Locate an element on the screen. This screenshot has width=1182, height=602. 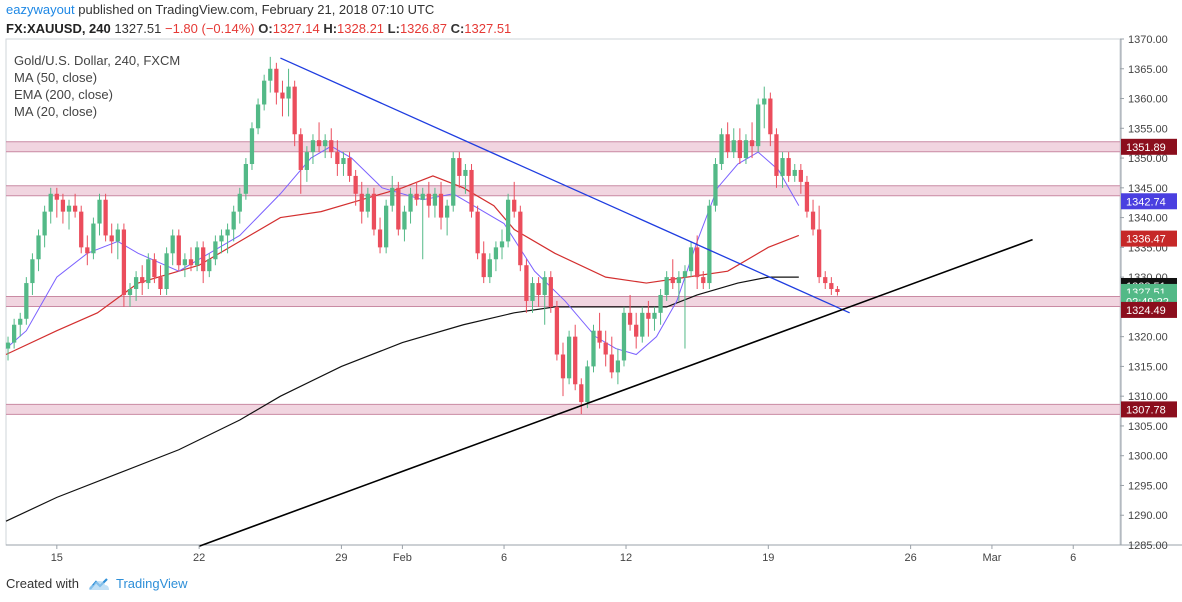
legend-title: Gold/U.S. Dollar, 240, FXCM is located at coordinates (97, 60).